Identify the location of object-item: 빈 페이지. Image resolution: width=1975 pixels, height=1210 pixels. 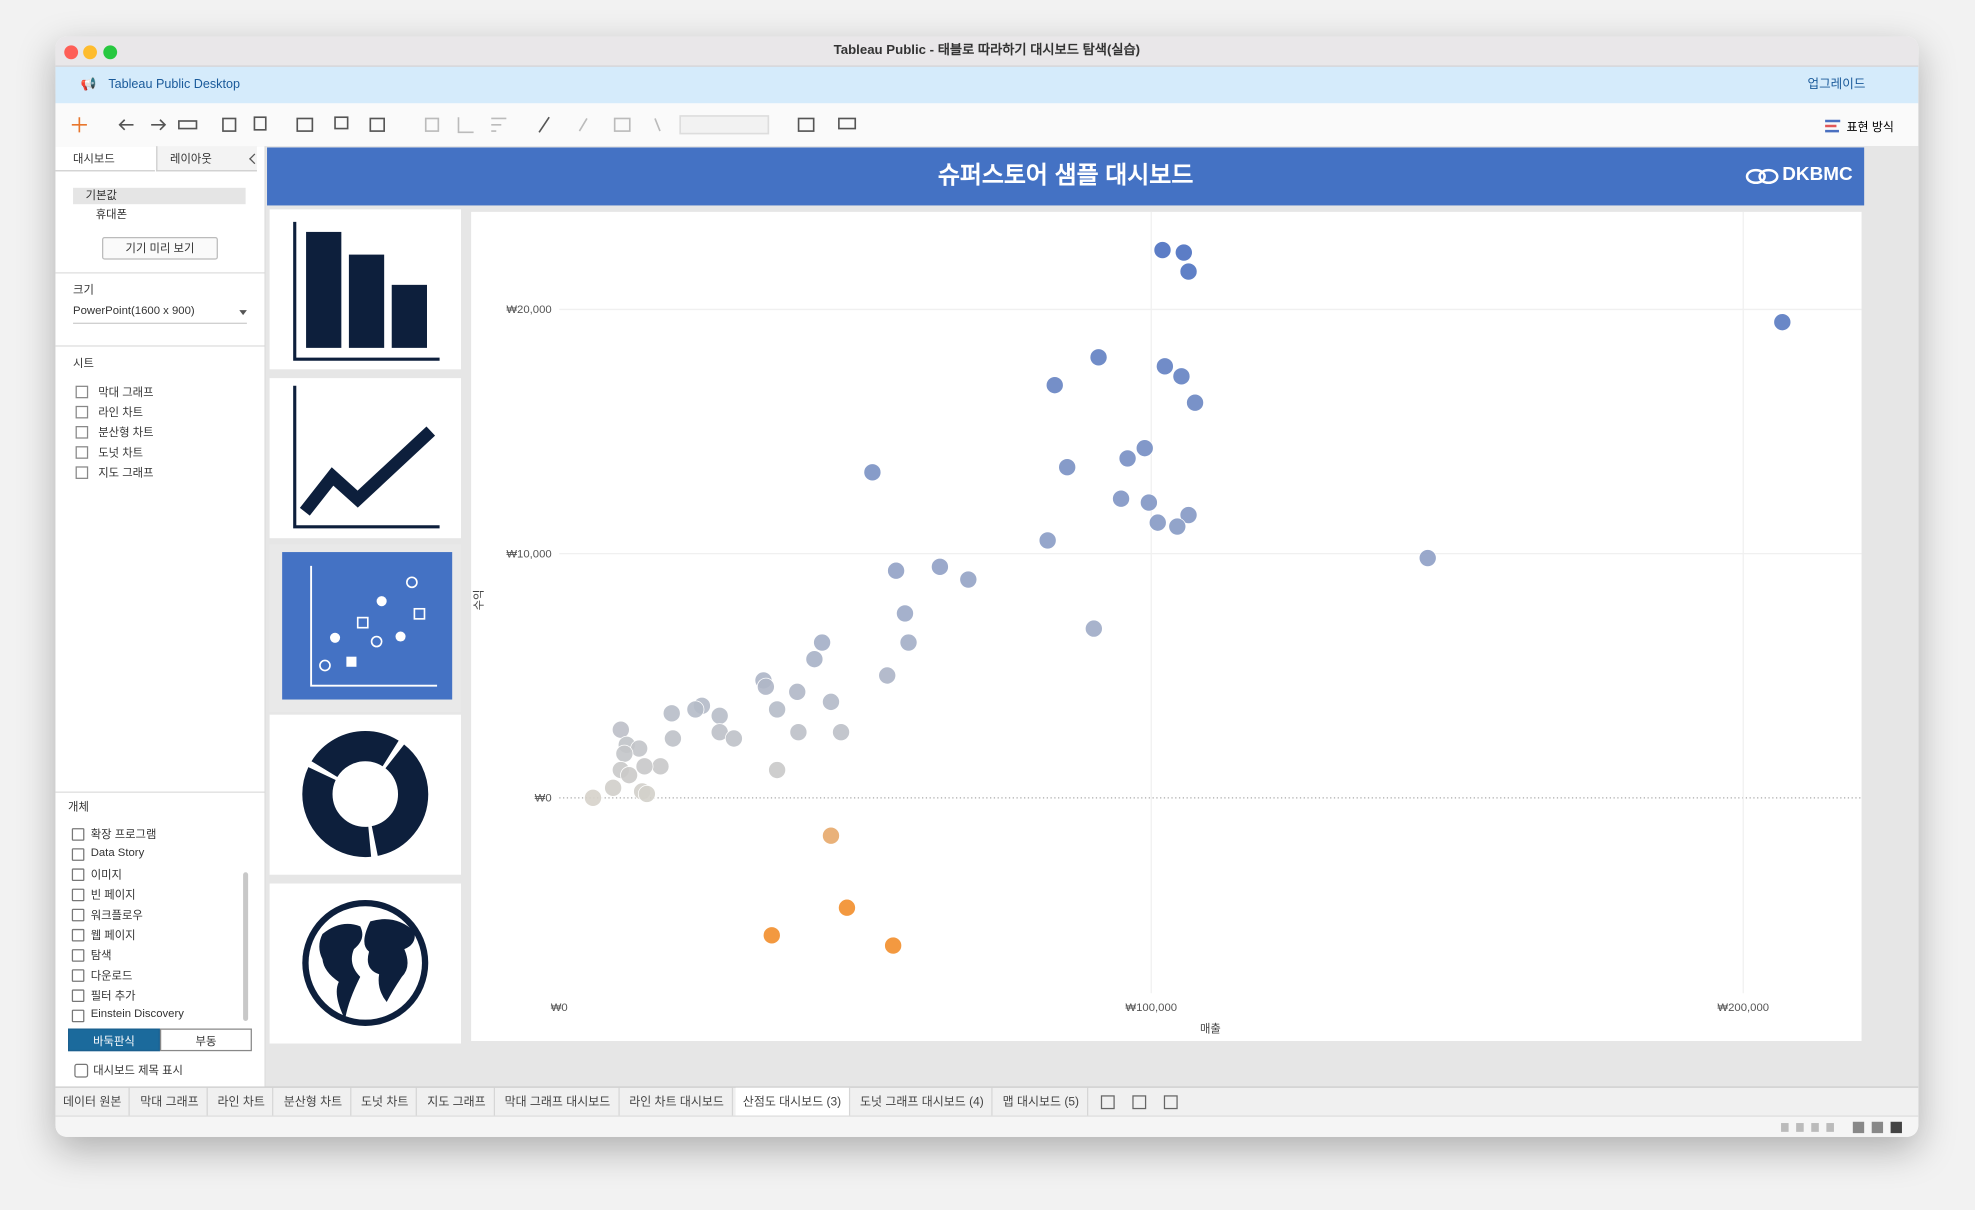
(113, 895).